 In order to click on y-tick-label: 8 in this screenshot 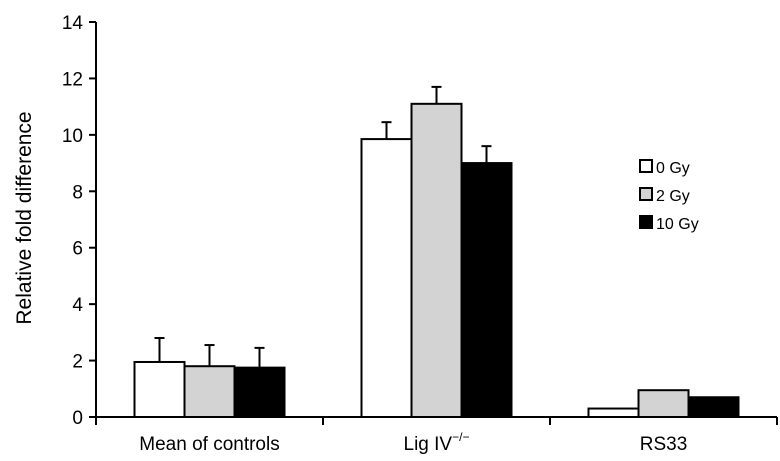, I will do `click(77, 192)`.